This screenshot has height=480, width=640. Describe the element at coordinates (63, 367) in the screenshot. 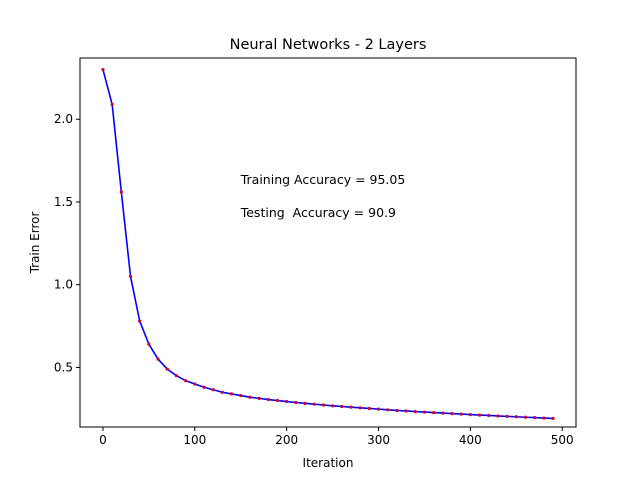

I see `y-tick-label: 0.5` at that location.